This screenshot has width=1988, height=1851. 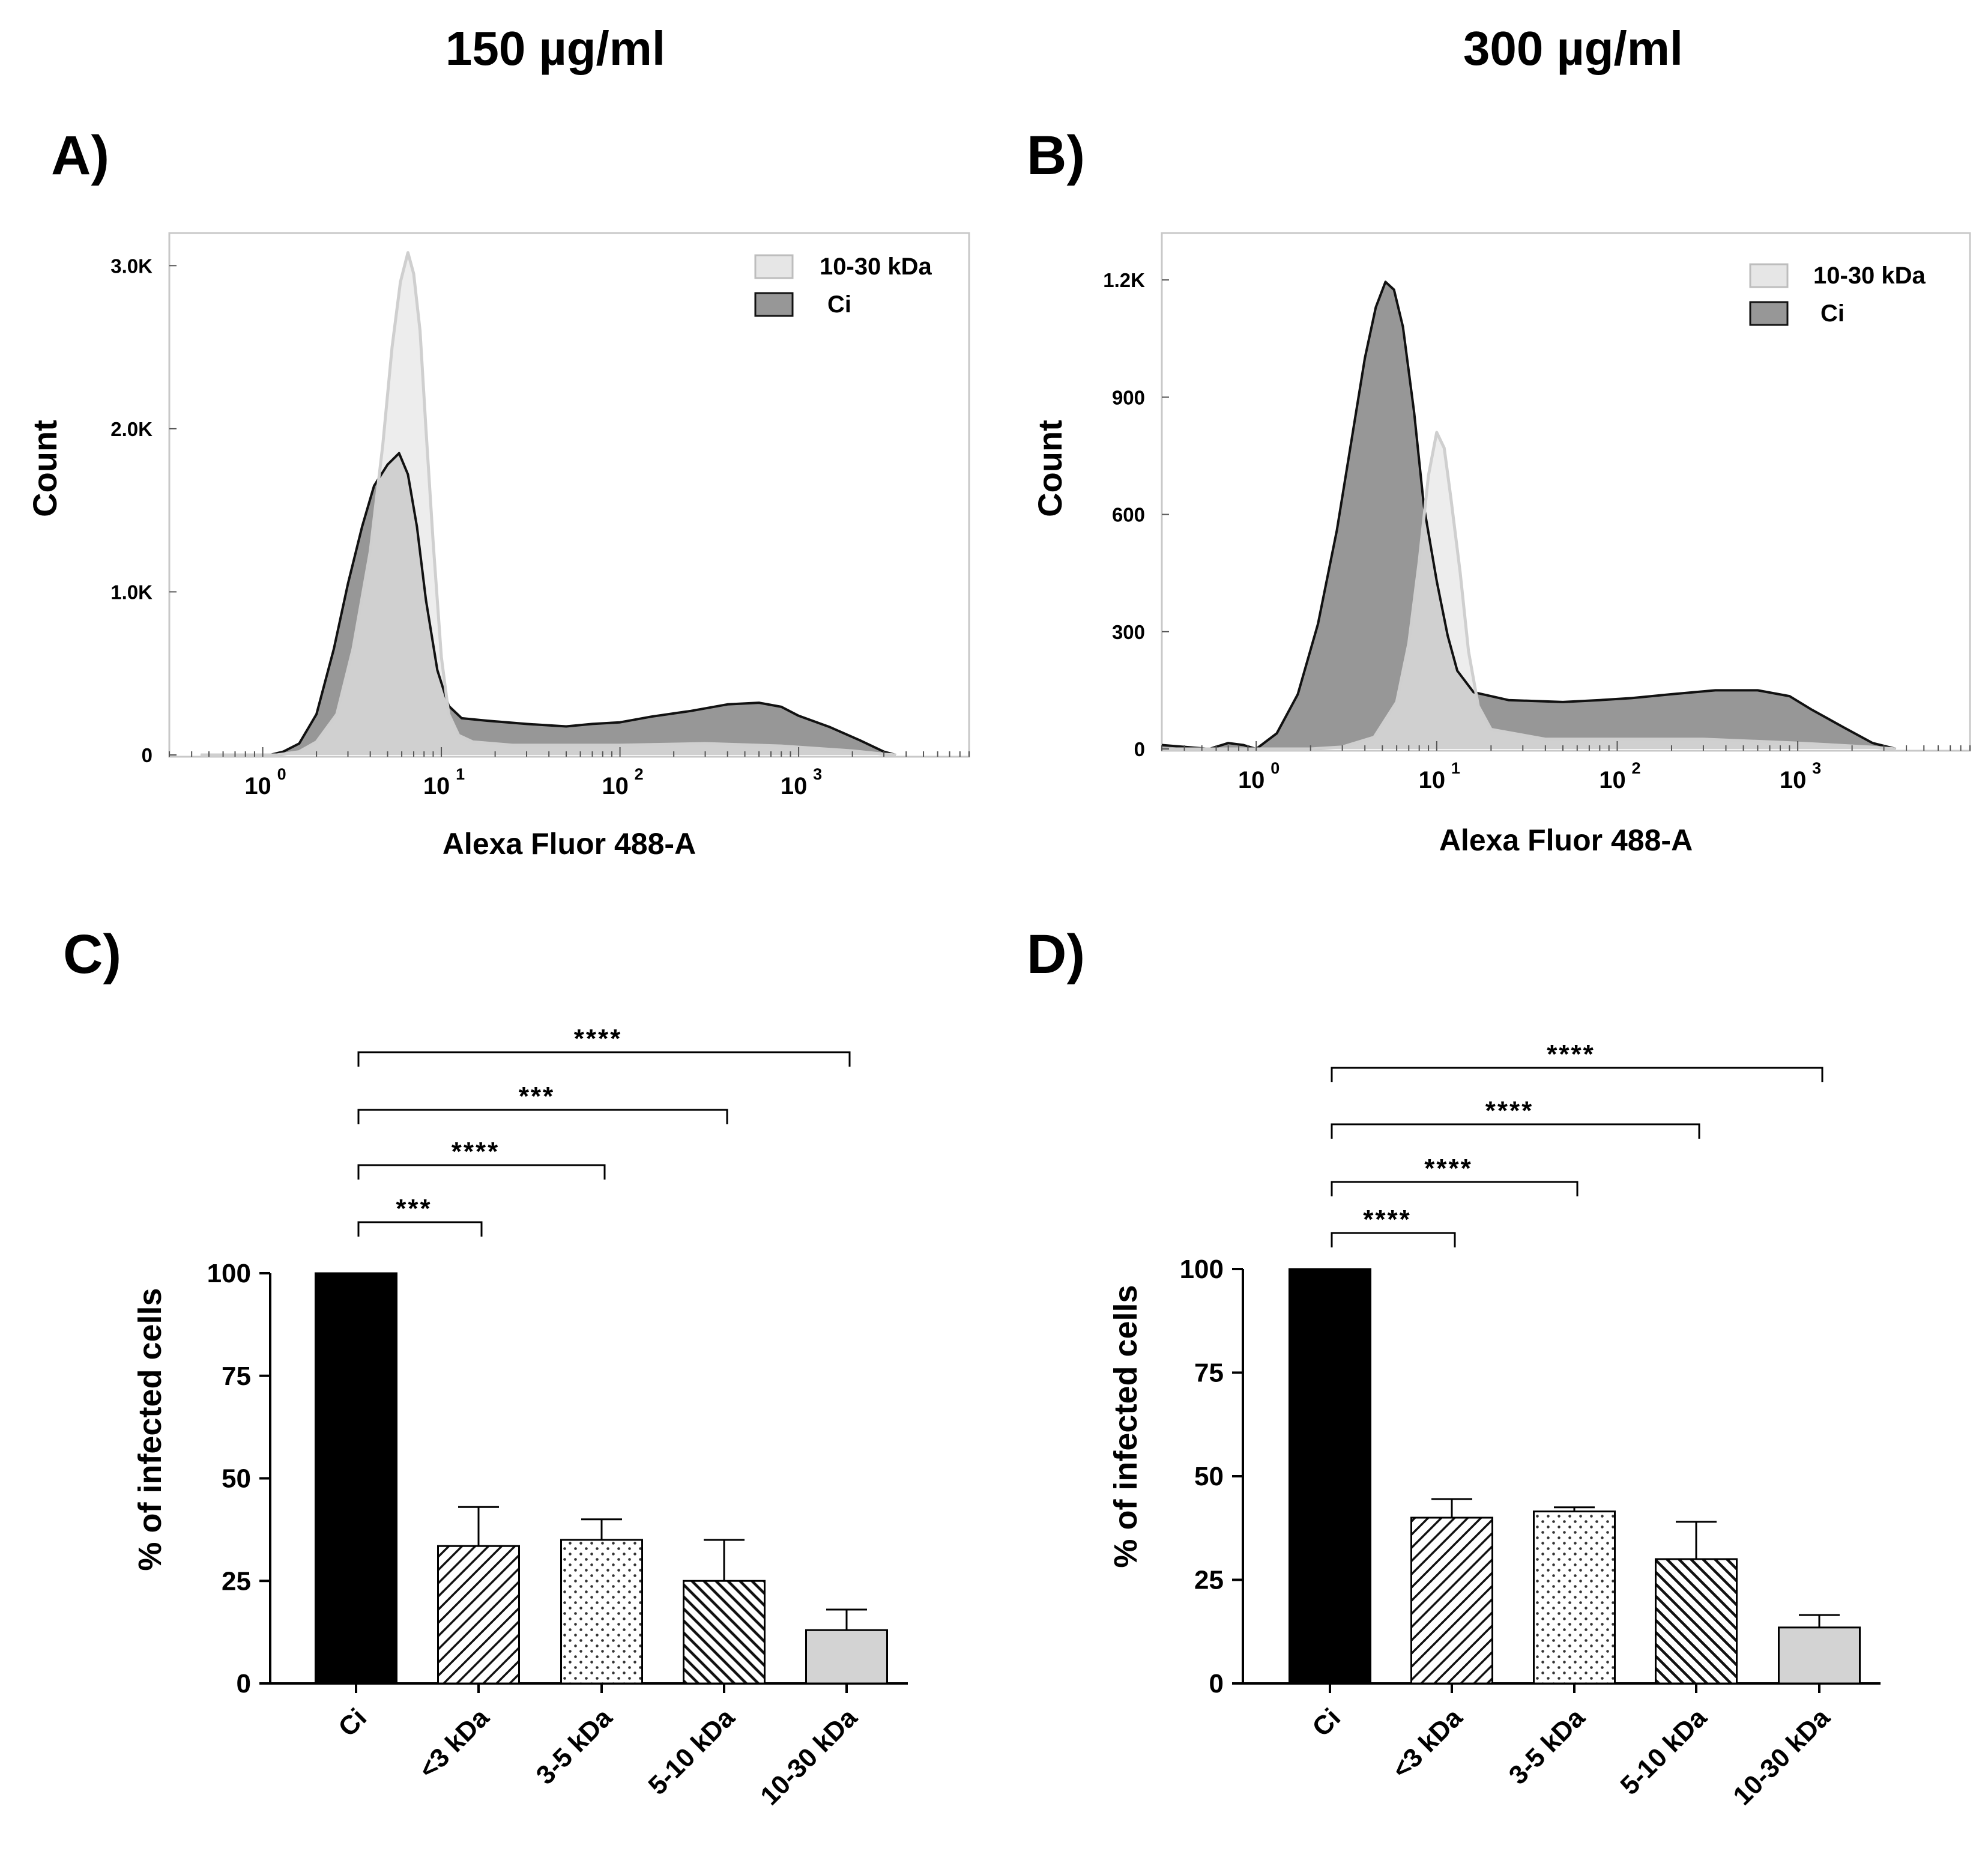 What do you see at coordinates (45, 468) in the screenshot?
I see `y-axis-label-a: Count` at bounding box center [45, 468].